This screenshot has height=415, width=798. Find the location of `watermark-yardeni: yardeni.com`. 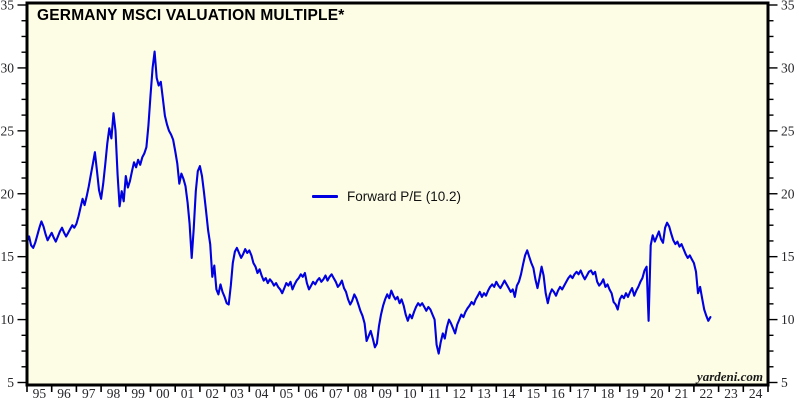

watermark-yardeni: yardeni.com is located at coordinates (729, 376).